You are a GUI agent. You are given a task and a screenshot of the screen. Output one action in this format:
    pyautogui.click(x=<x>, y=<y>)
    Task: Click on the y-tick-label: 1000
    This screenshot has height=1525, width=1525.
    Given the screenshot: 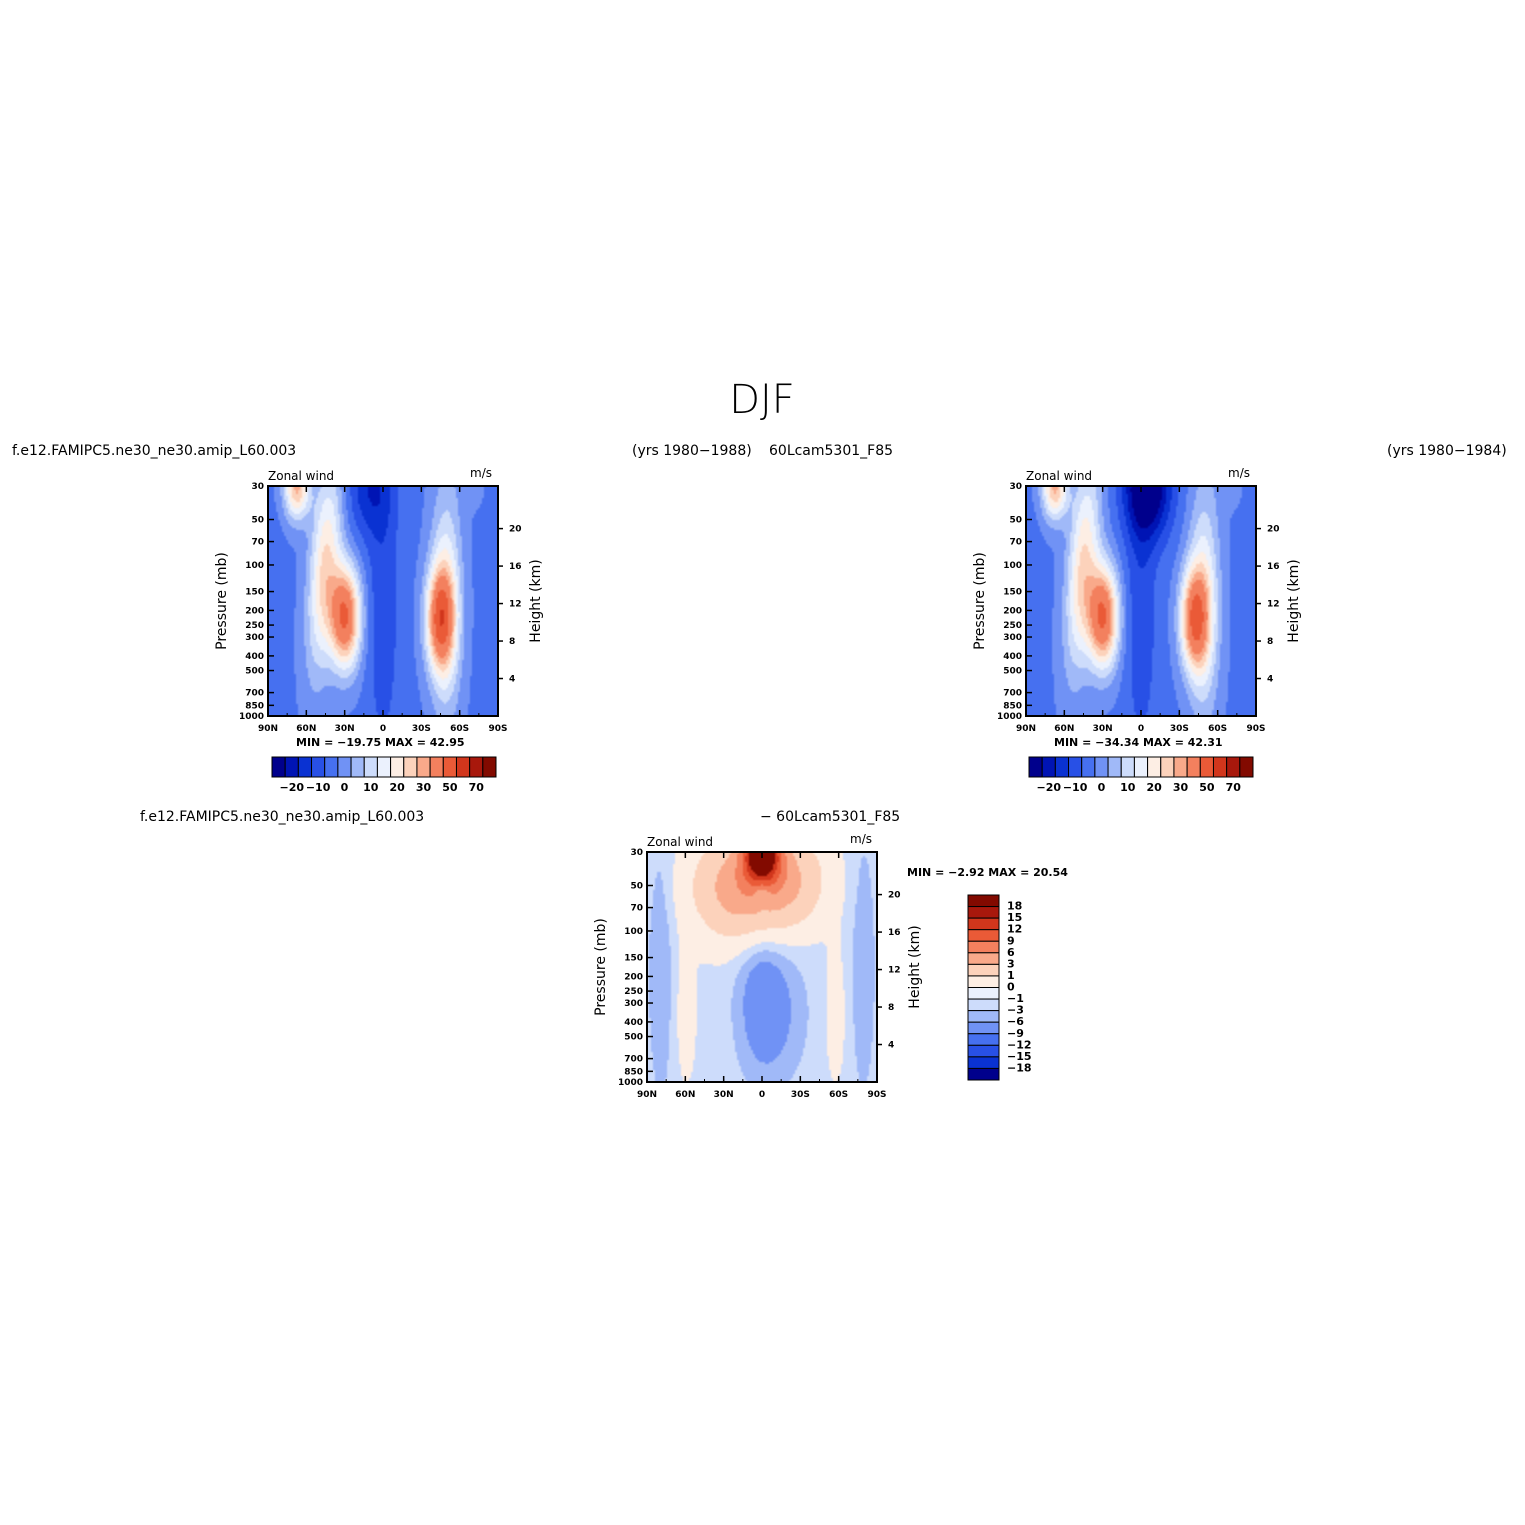 What is the action you would take?
    pyautogui.click(x=1009, y=717)
    